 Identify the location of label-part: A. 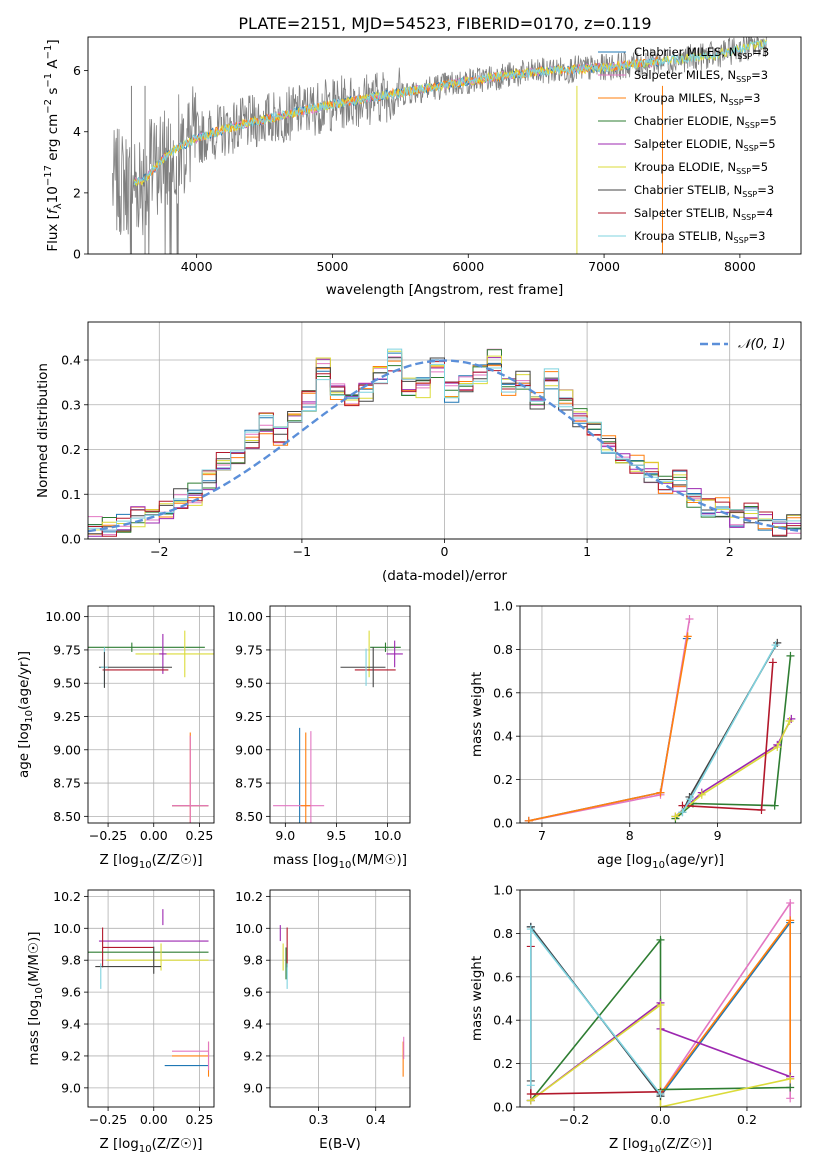
(53, 66).